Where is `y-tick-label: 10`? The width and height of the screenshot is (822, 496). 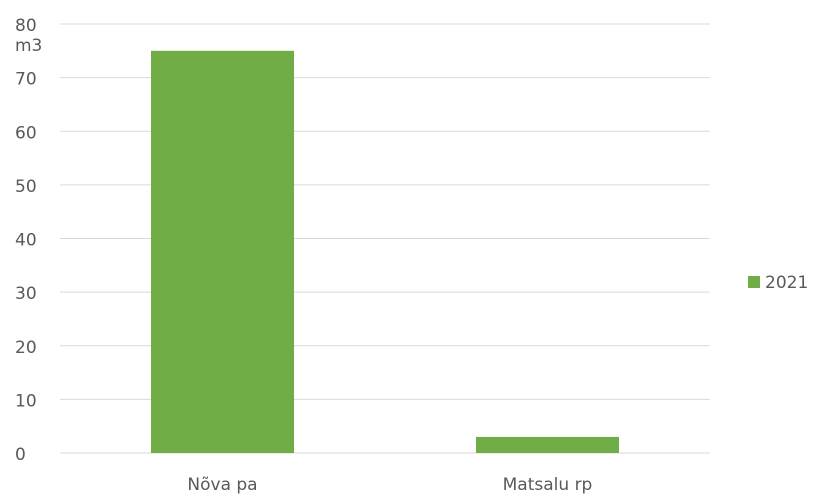
y-tick-label: 10 is located at coordinates (26, 401).